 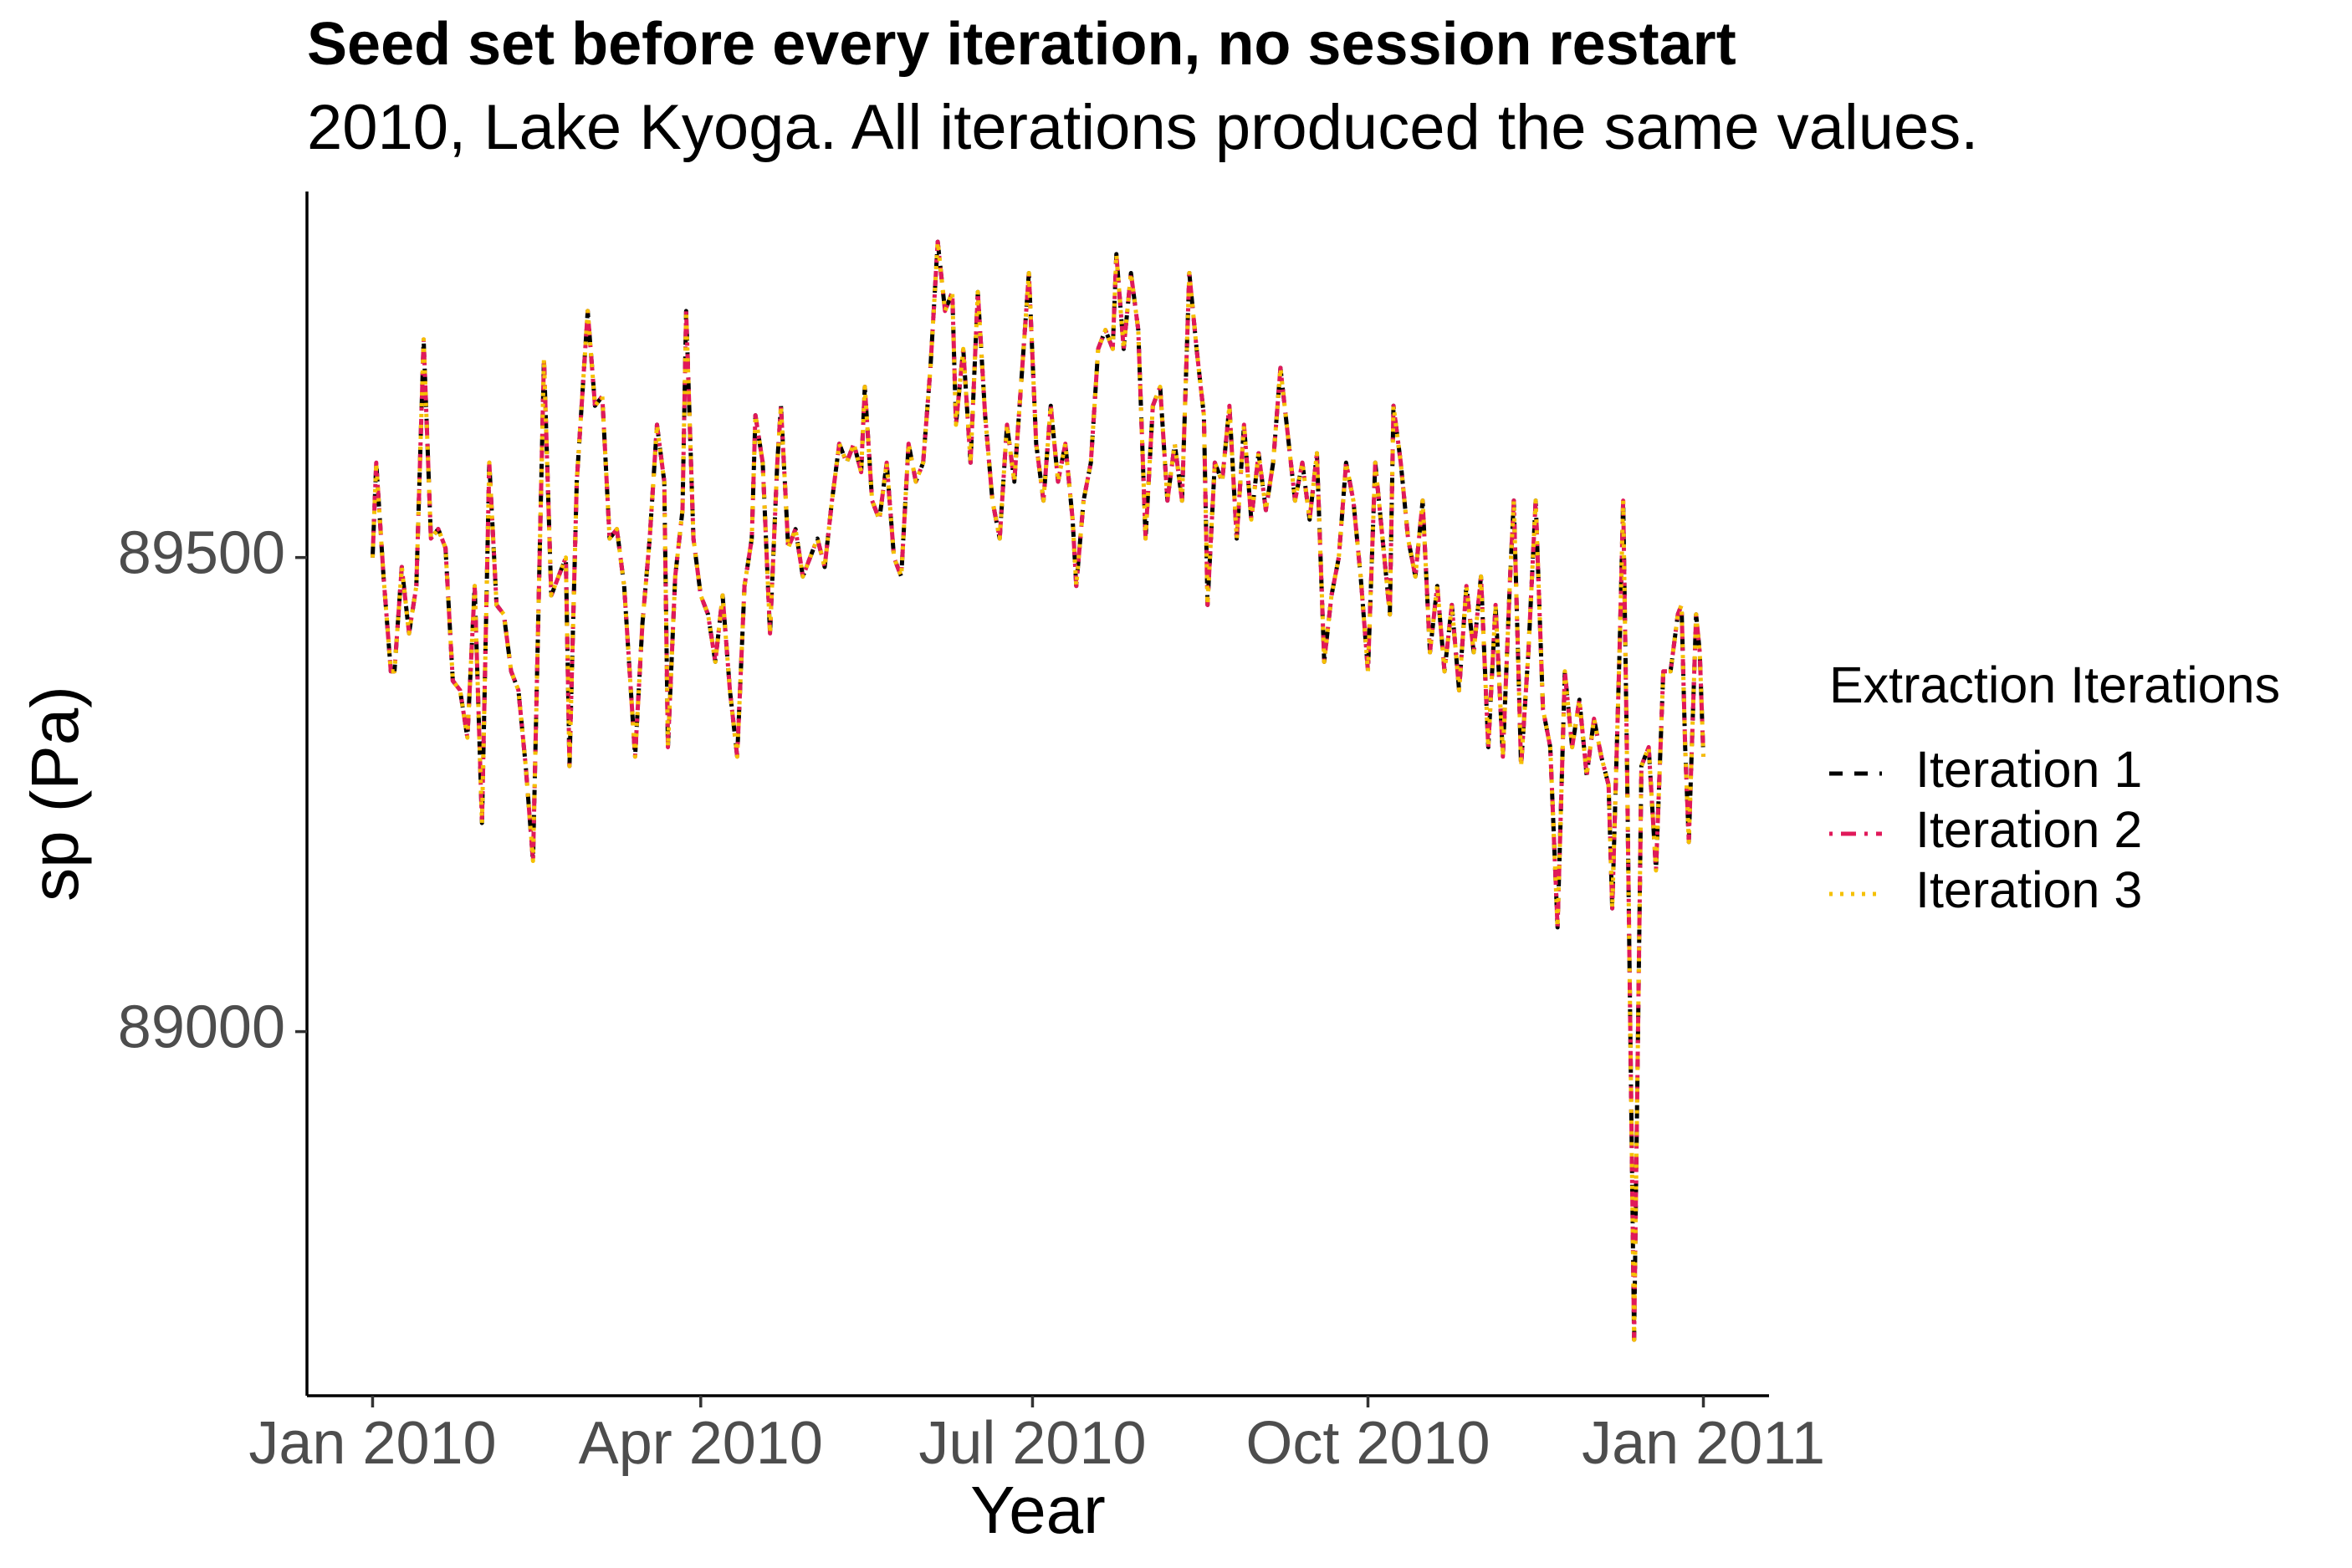 I want to click on x-axis-label: Year, so click(x=1038, y=1510).